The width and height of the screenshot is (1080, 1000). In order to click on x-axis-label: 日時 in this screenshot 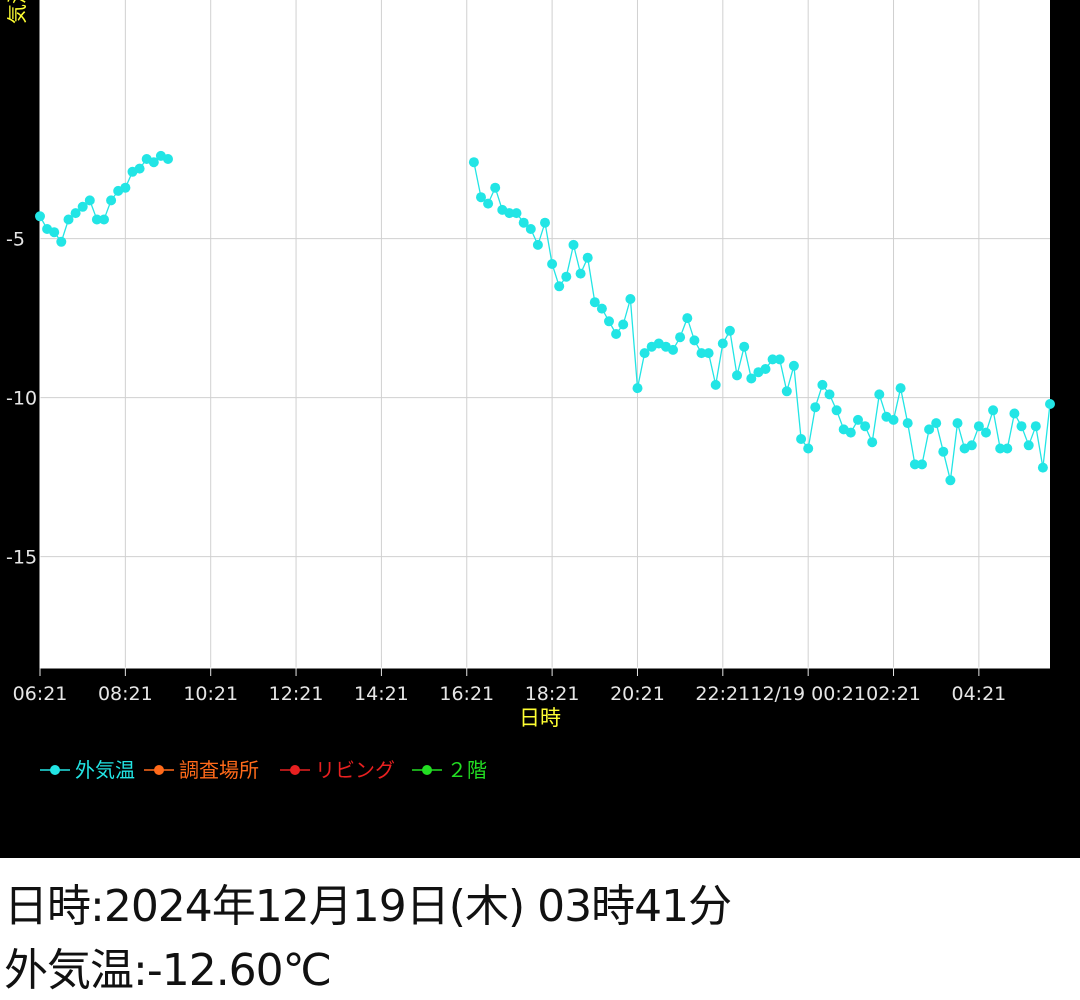, I will do `click(540, 718)`.